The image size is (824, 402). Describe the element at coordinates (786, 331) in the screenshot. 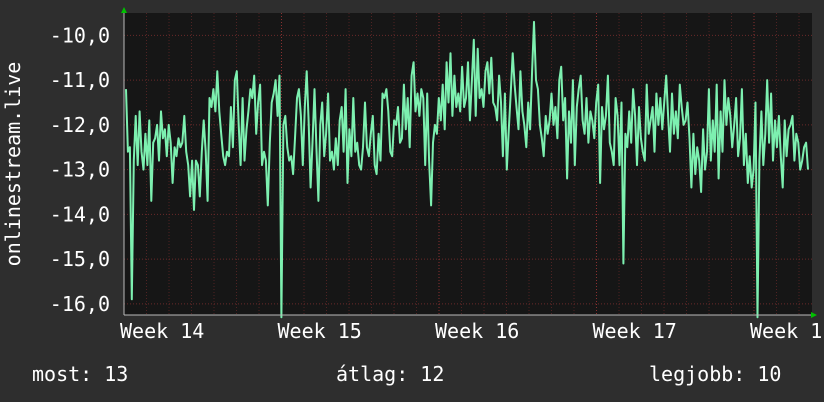

I see `x-tick-label: Week 1` at that location.